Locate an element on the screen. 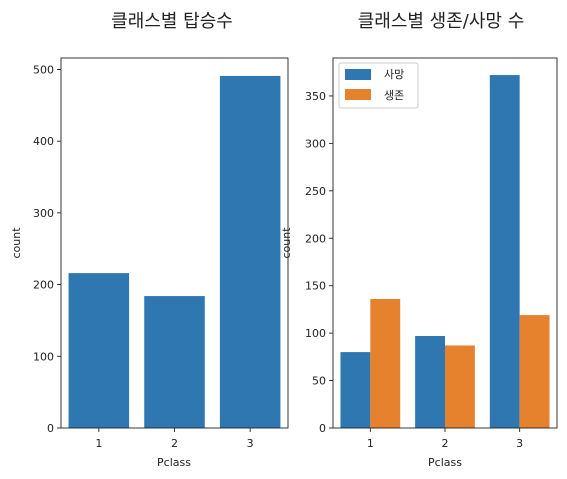 This screenshot has height=479, width=567. chart-right-xtick-label: 2 is located at coordinates (445, 443).